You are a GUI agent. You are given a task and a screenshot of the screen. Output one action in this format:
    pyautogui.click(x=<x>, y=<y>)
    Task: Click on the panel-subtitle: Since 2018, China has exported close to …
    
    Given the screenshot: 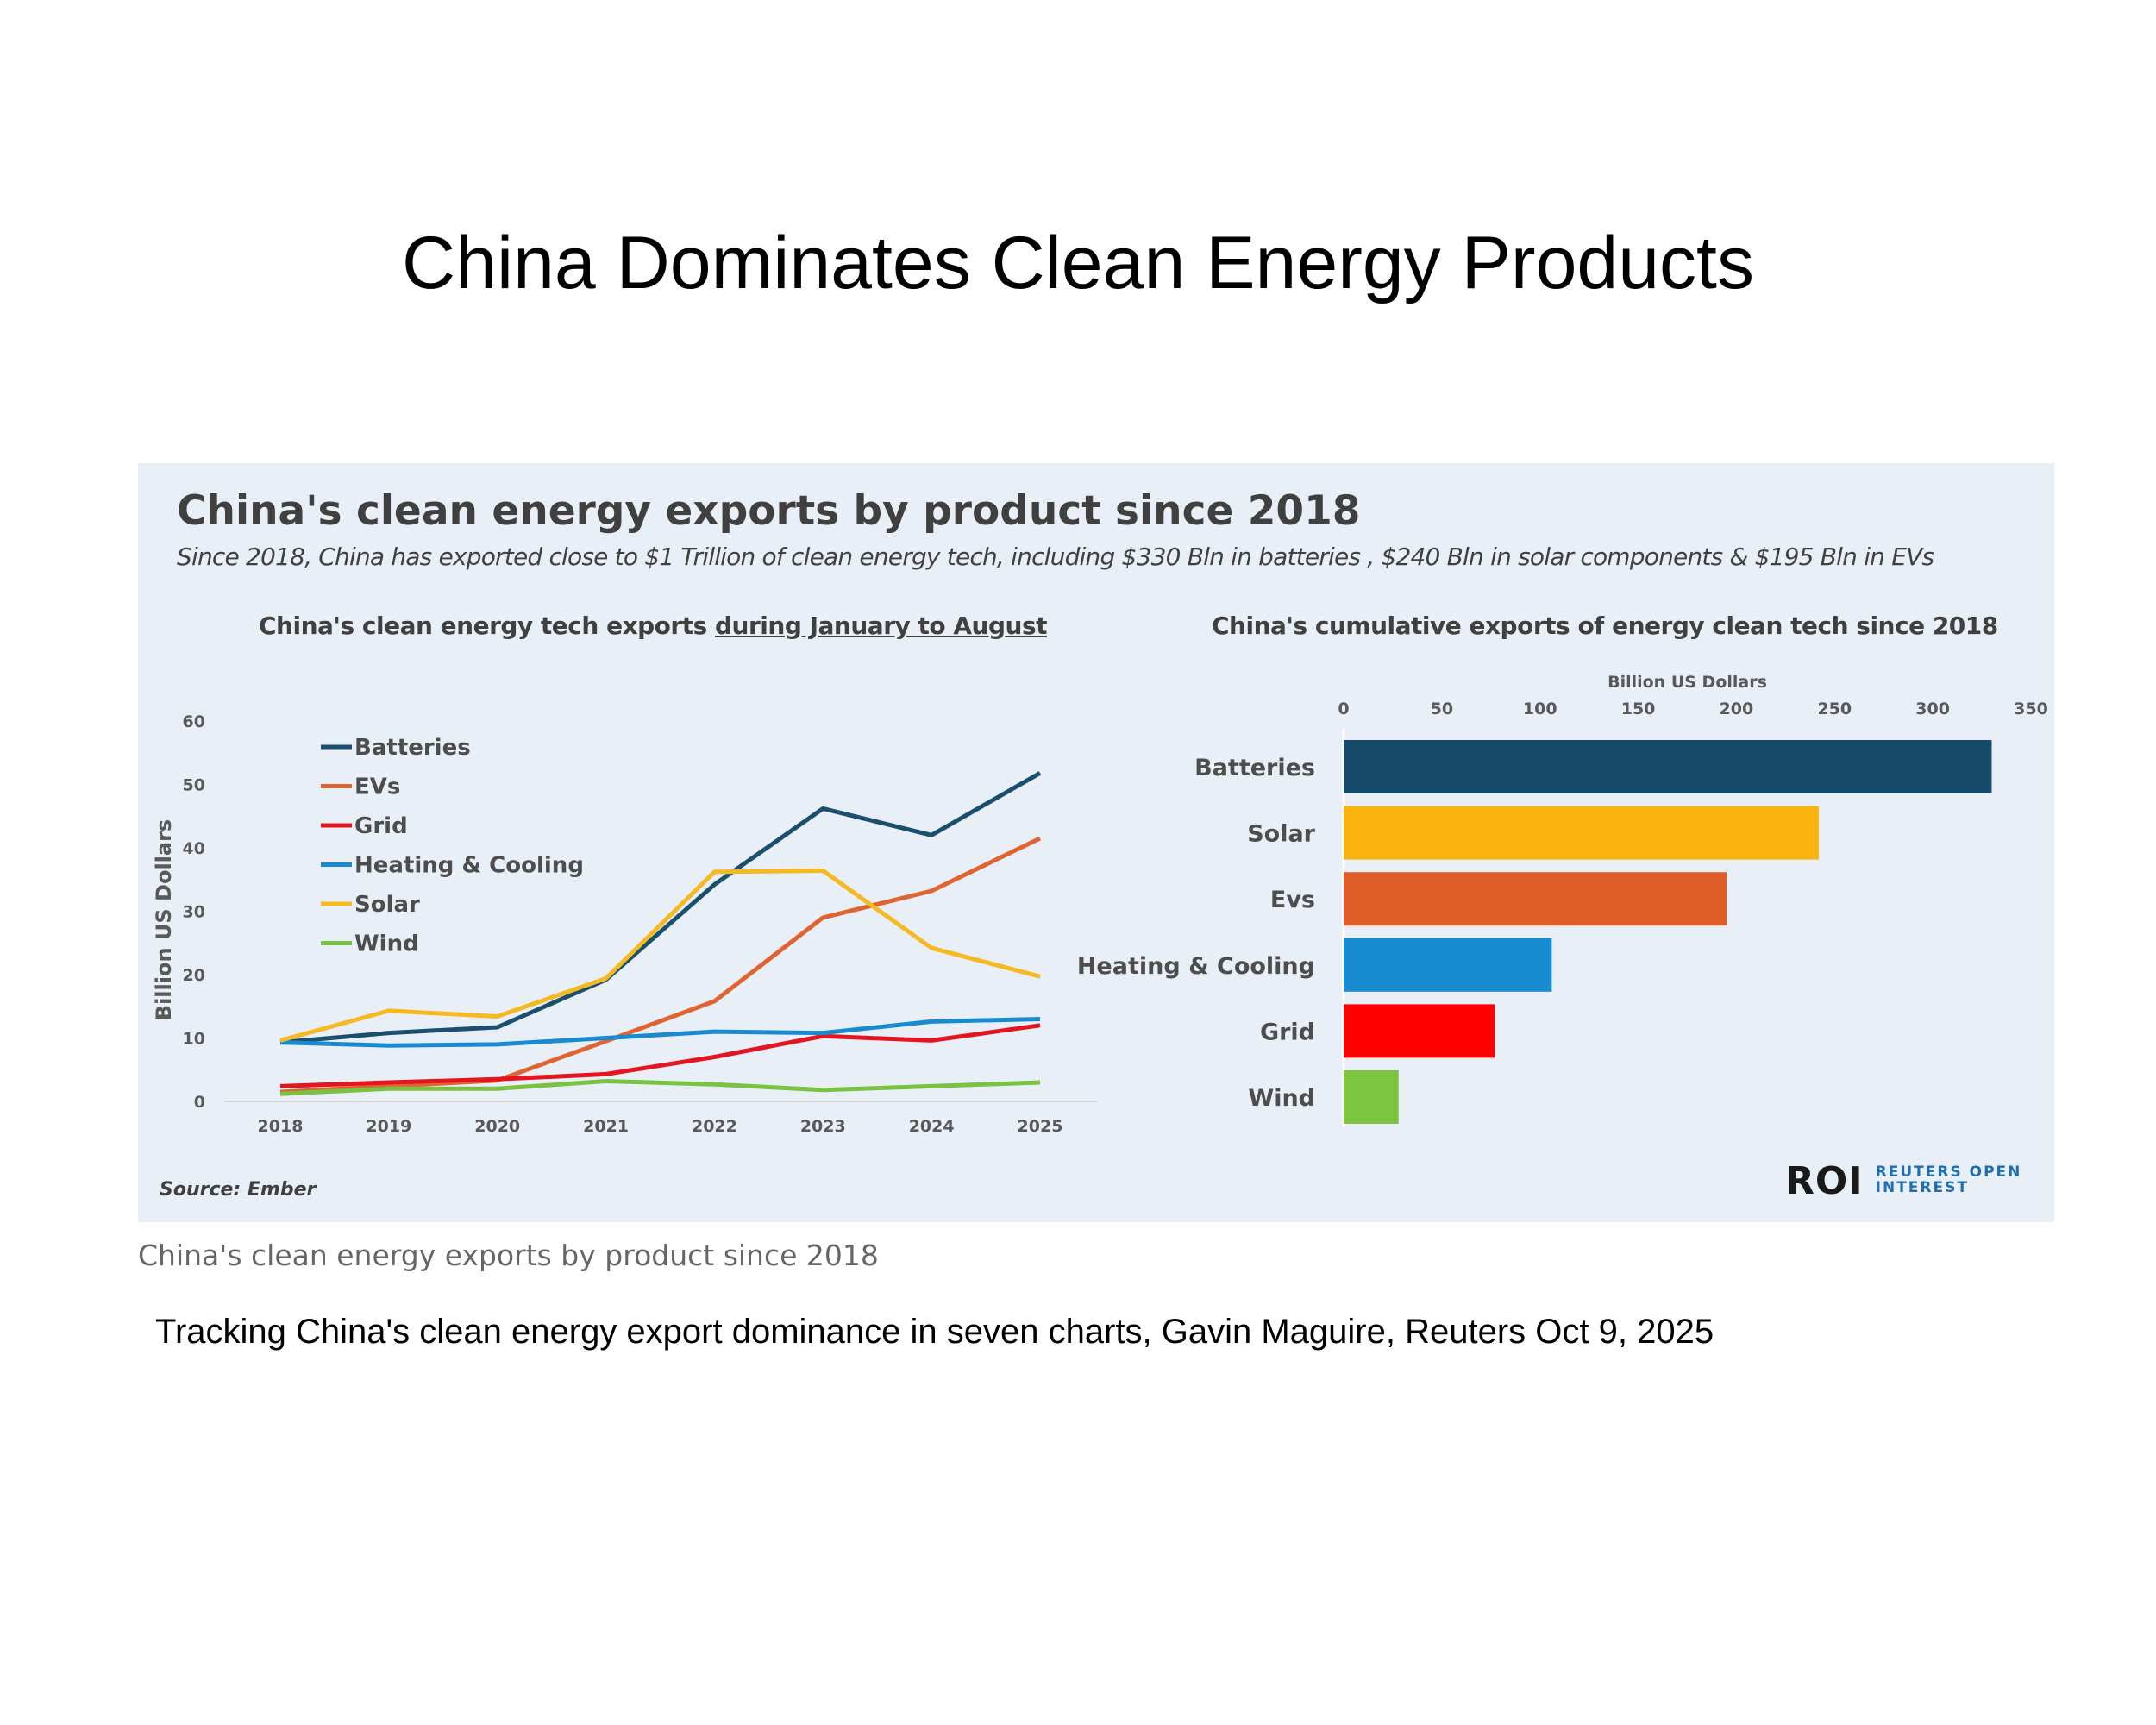 What is the action you would take?
    pyautogui.click(x=1055, y=557)
    